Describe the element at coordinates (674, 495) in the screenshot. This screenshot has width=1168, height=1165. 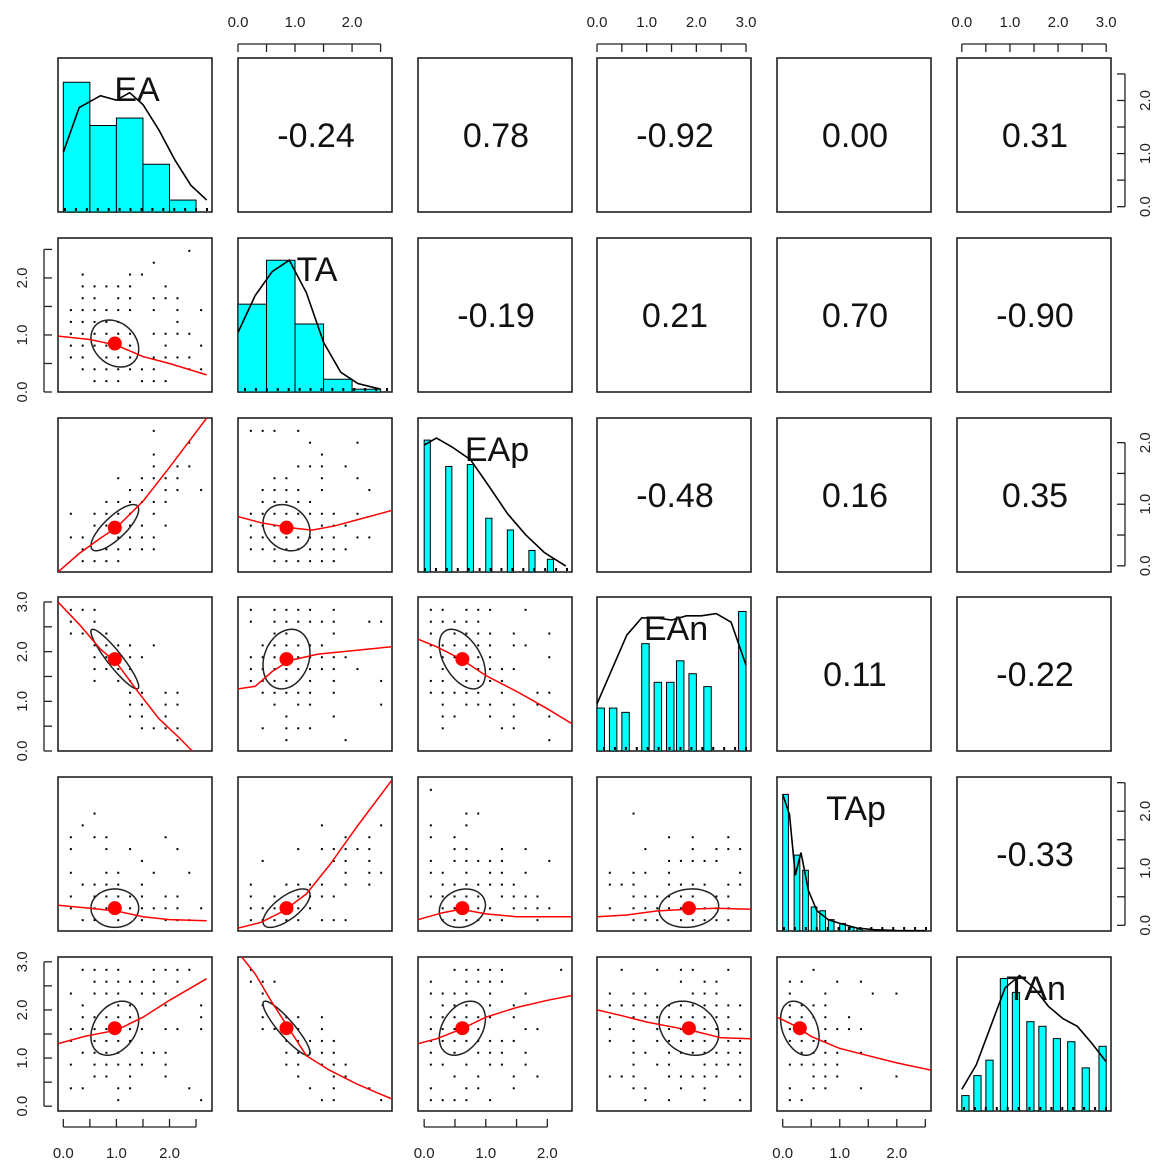
I see `panel-EAp-EAn: -0.48` at that location.